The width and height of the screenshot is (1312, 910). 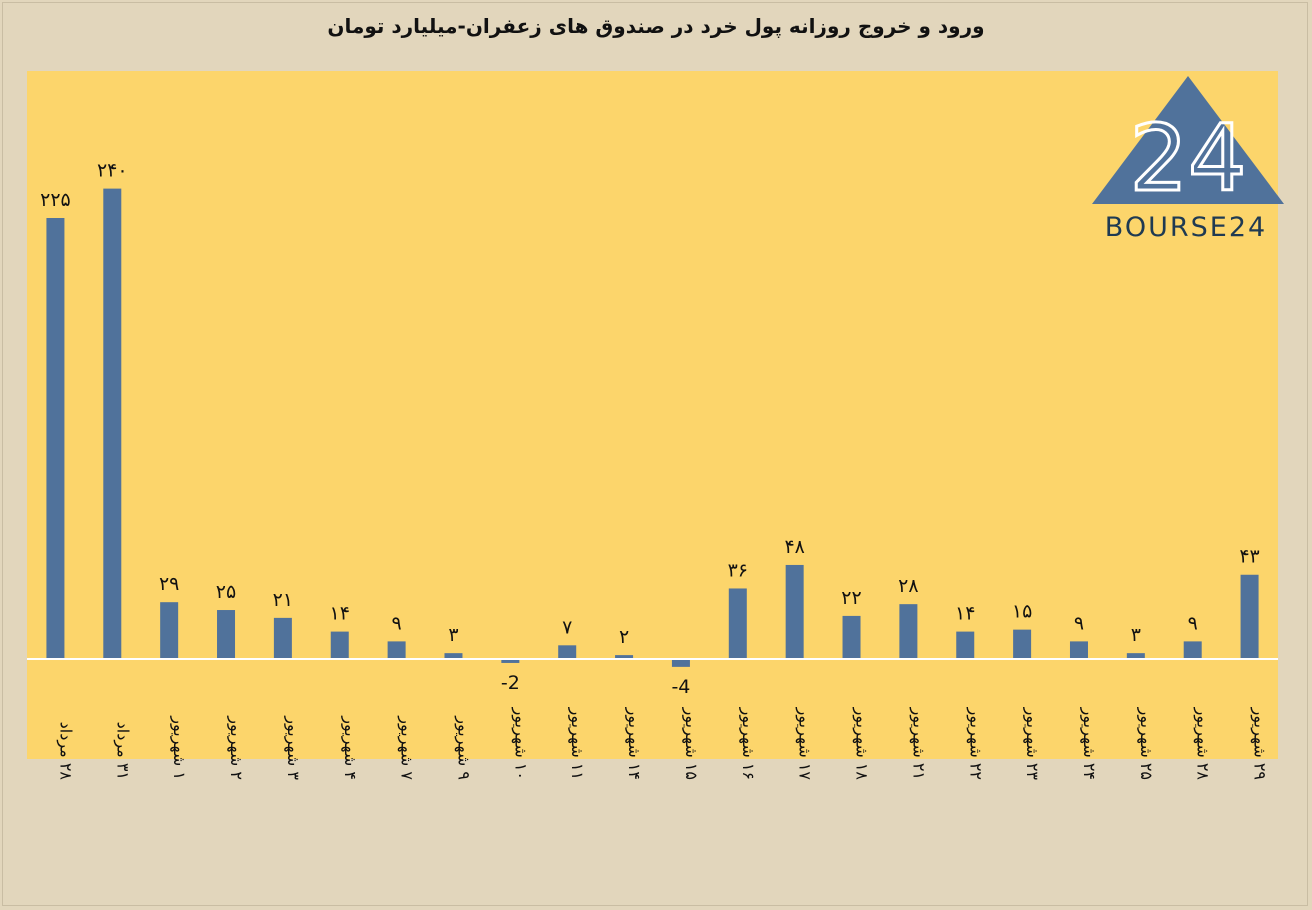 What do you see at coordinates (1186, 227) in the screenshot?
I see `logo-text: BOURSE24` at bounding box center [1186, 227].